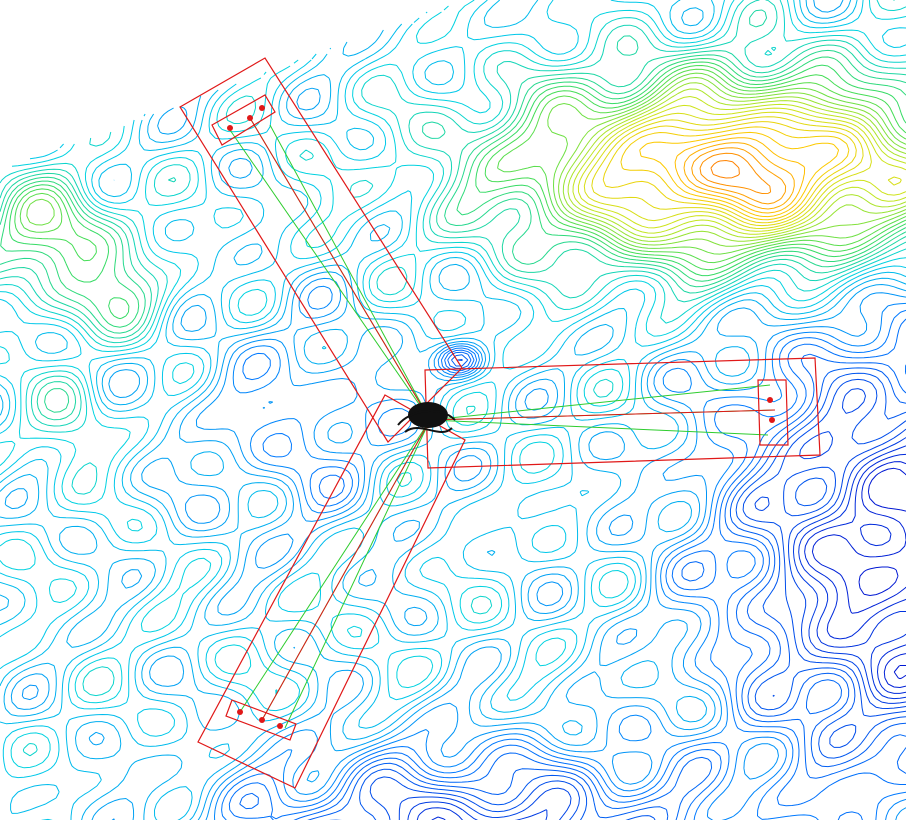 The image size is (906, 820). I want to click on center-blob, so click(428, 415).